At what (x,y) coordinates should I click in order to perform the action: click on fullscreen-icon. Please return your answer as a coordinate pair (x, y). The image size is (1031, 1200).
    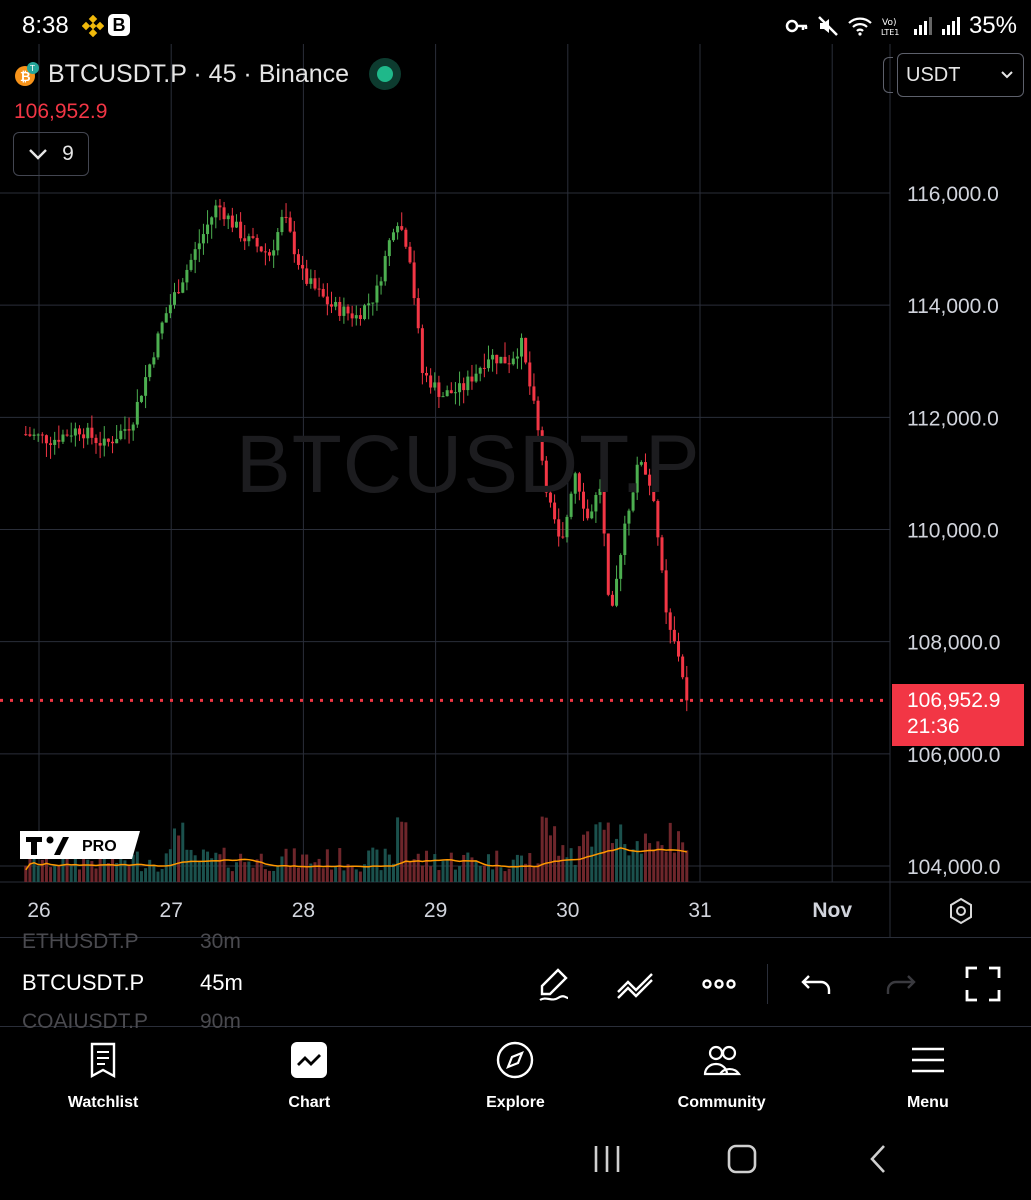
    Looking at the image, I should click on (983, 984).